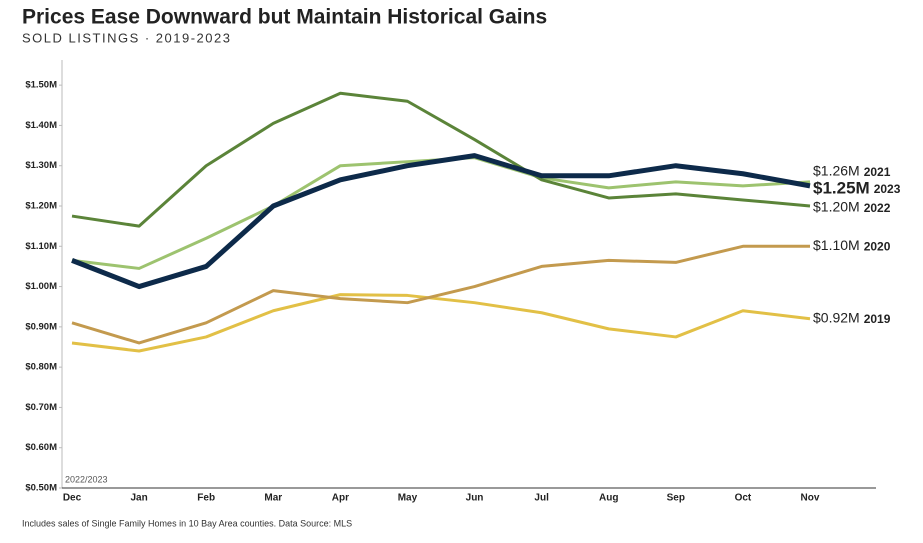 This screenshot has height=543, width=923. I want to click on y-tick-label: $1.10M, so click(41, 246).